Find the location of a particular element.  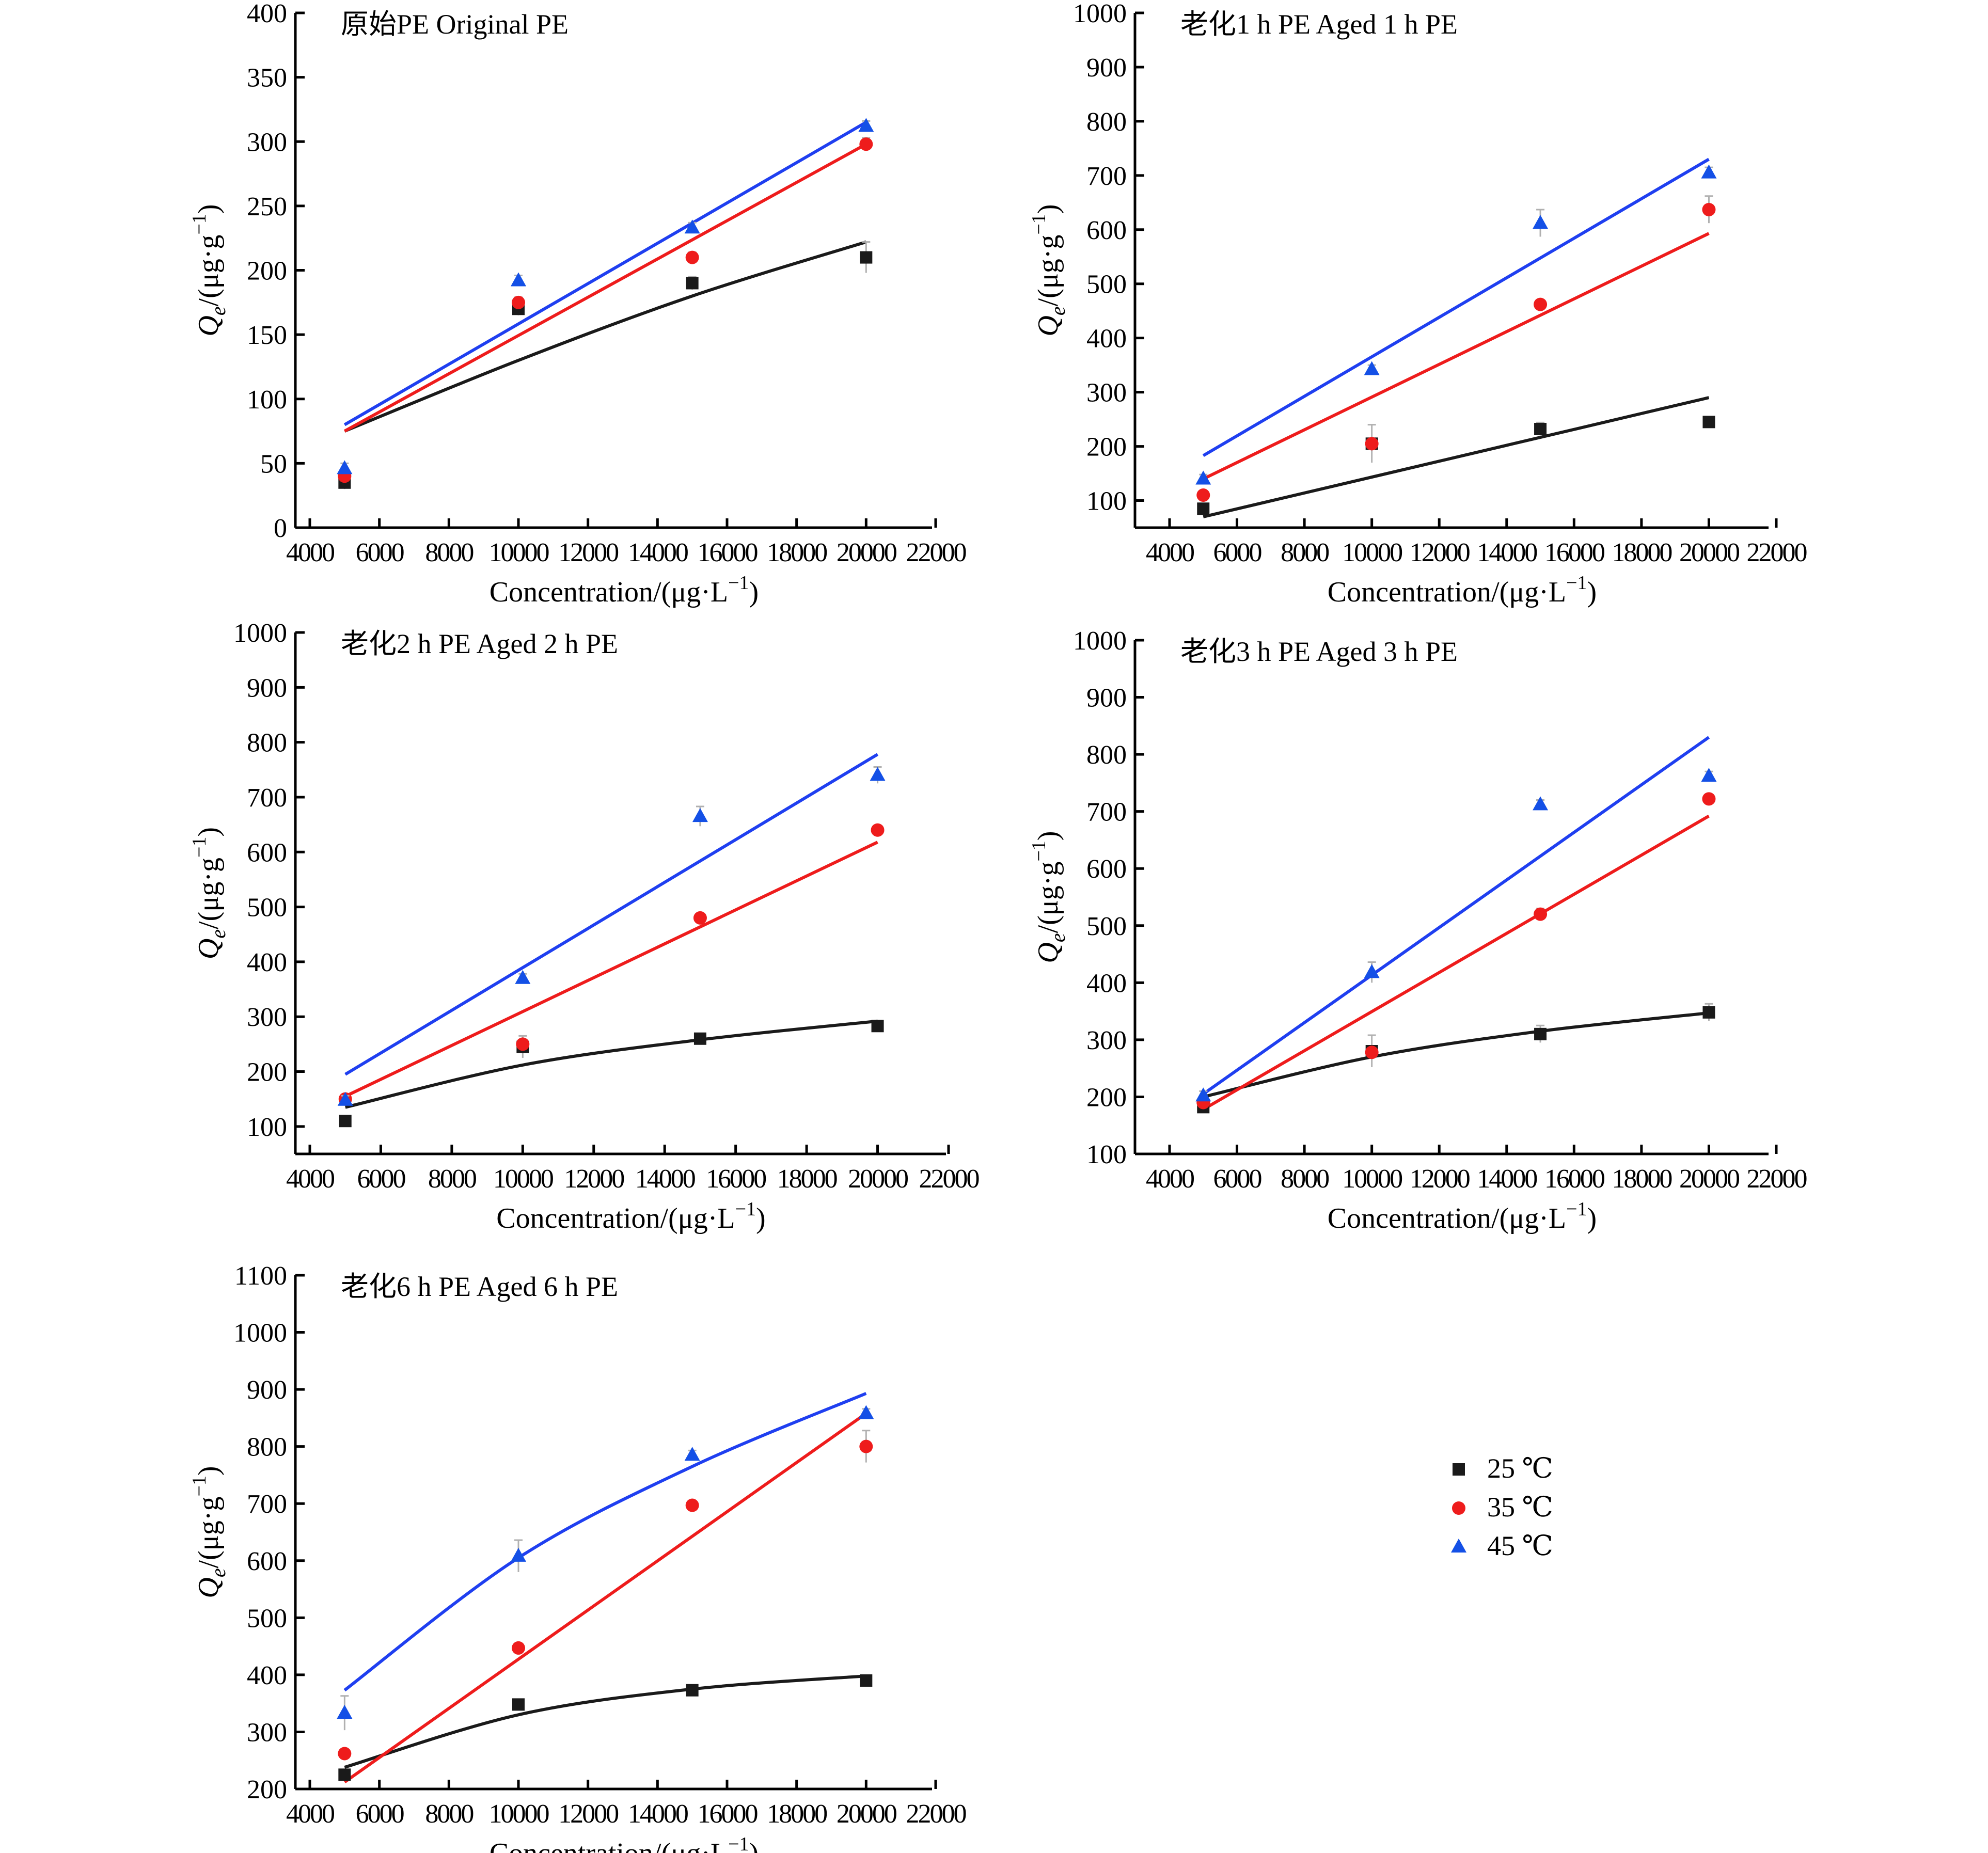

legend-label: 25 ℃ is located at coordinates (1520, 1468).